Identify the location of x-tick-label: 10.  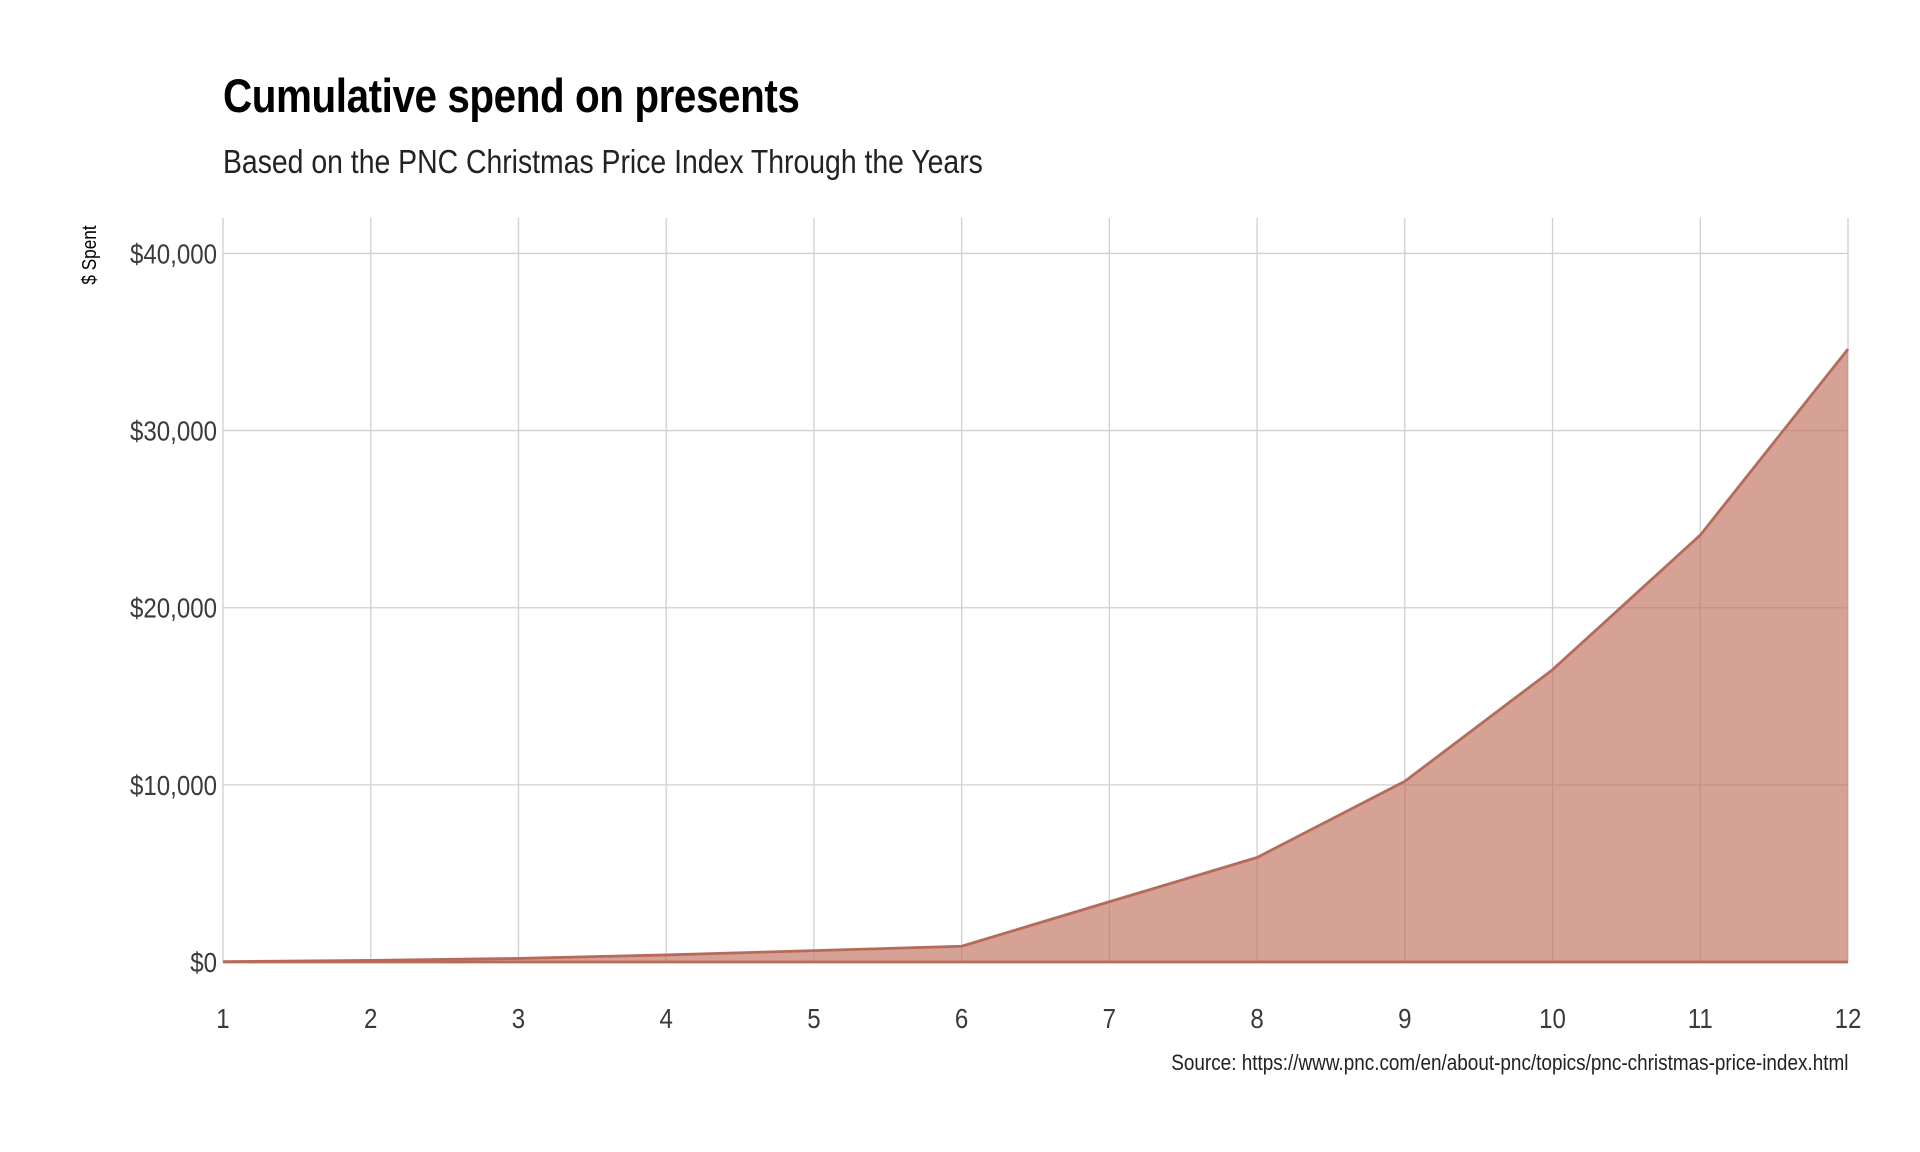
(1552, 1018).